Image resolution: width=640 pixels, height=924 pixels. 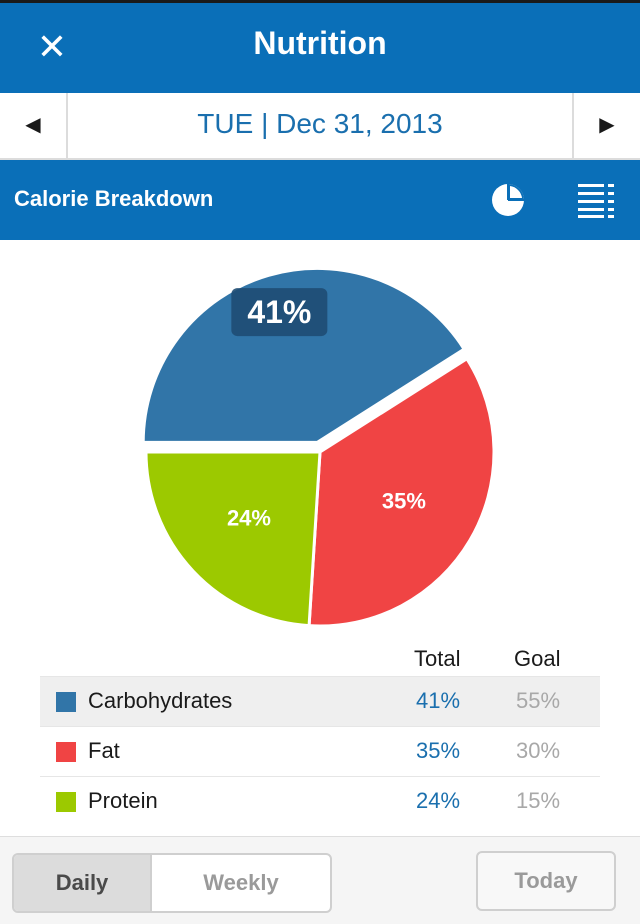 I want to click on close-icon: ✕, so click(x=52, y=46).